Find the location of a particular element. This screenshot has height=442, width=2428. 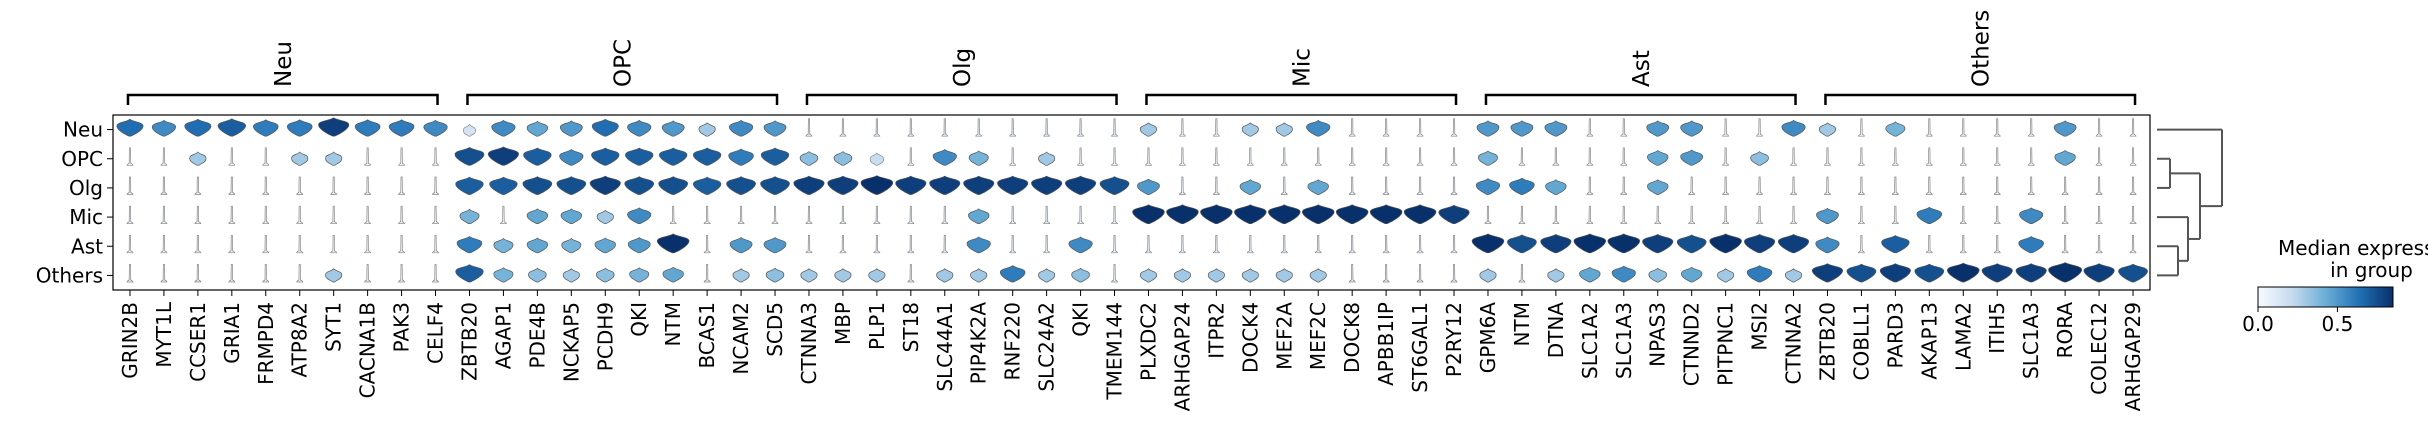

gene-label: SLC1A3 is located at coordinates (1624, 340).